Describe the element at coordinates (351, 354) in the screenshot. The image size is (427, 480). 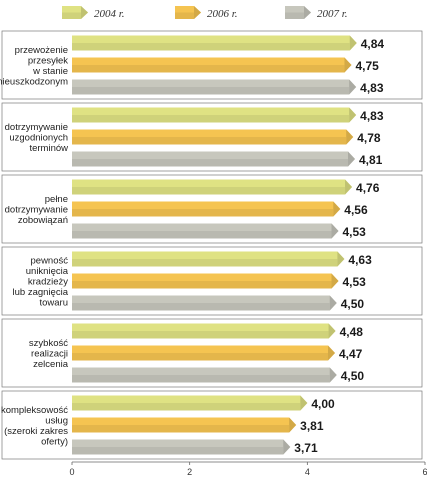
I see `value-label: 4,47` at that location.